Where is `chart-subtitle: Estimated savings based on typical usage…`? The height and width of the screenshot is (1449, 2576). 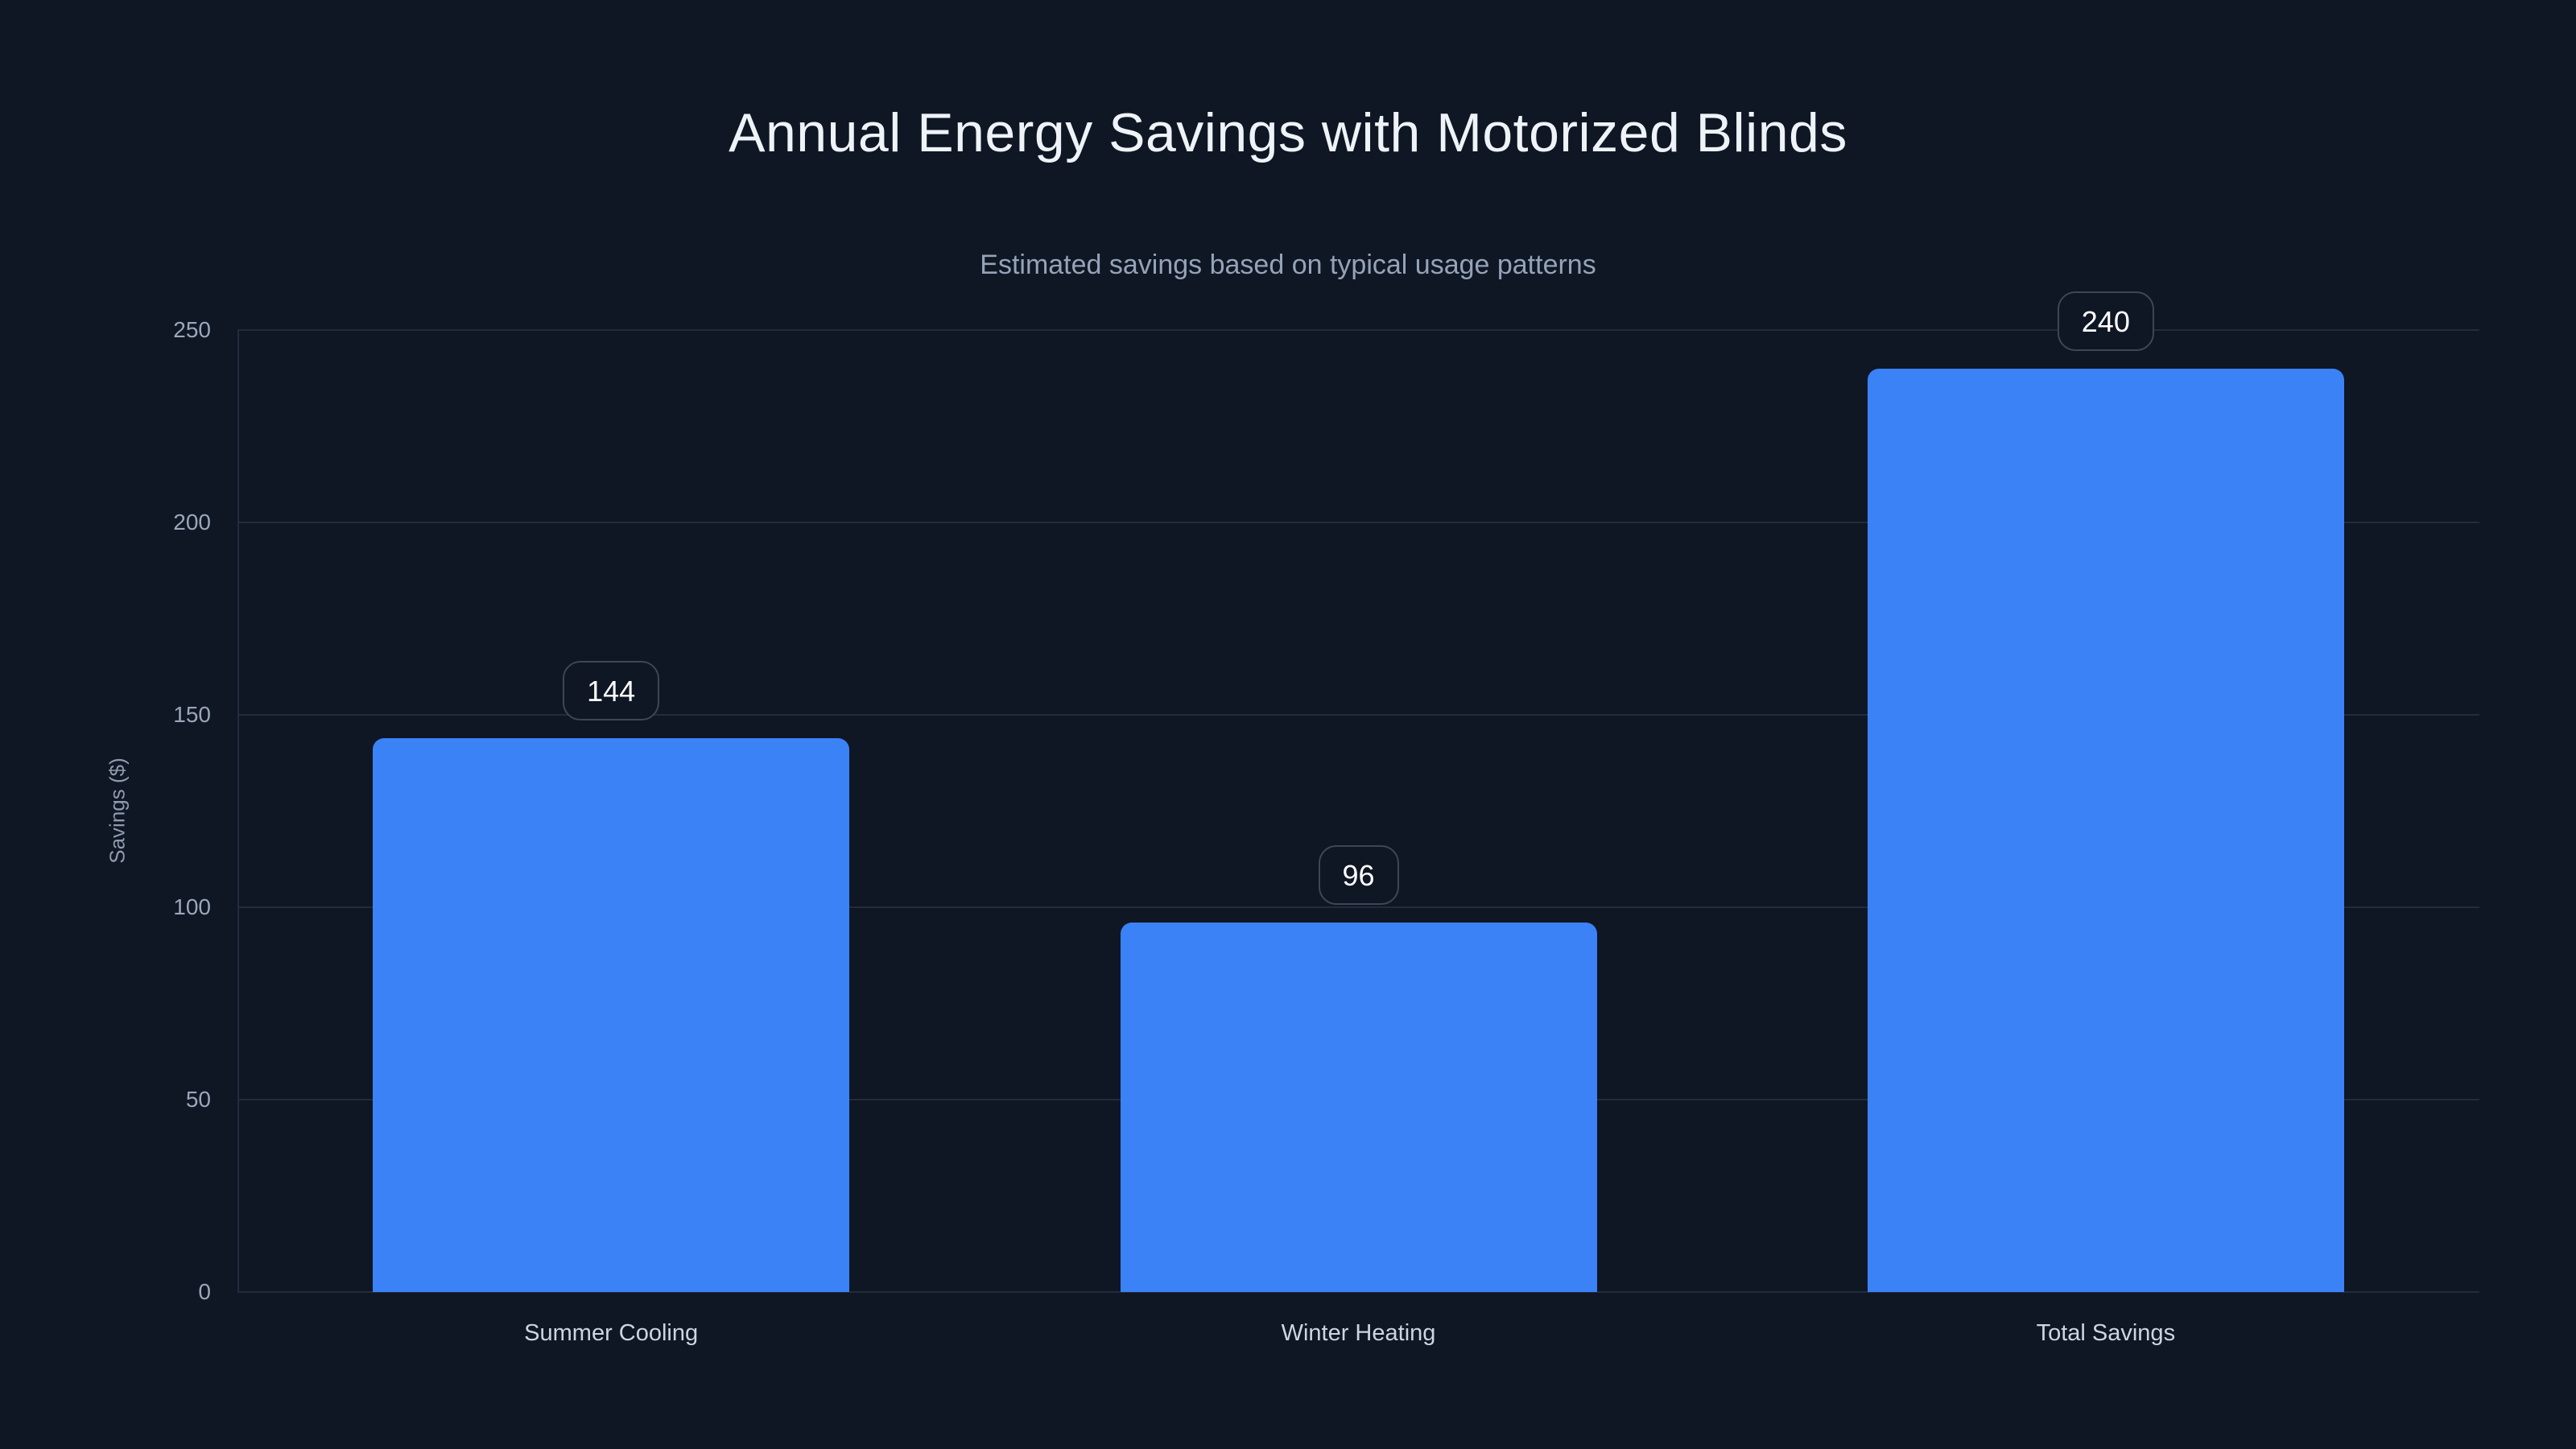 chart-subtitle: Estimated savings based on typical usage… is located at coordinates (1288, 265).